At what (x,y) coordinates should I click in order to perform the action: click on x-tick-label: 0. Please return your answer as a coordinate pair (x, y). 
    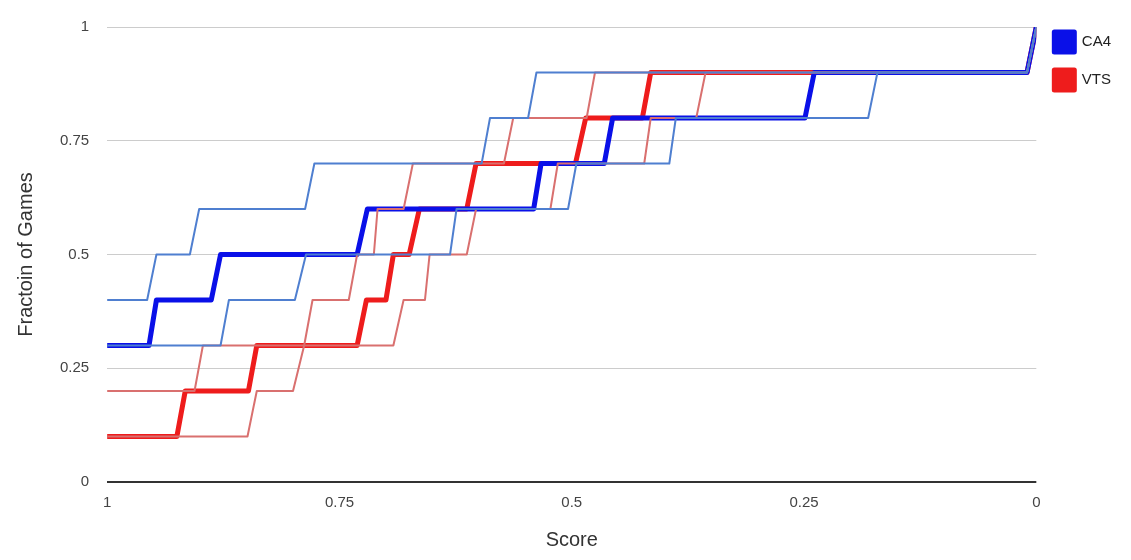
    Looking at the image, I should click on (1036, 502).